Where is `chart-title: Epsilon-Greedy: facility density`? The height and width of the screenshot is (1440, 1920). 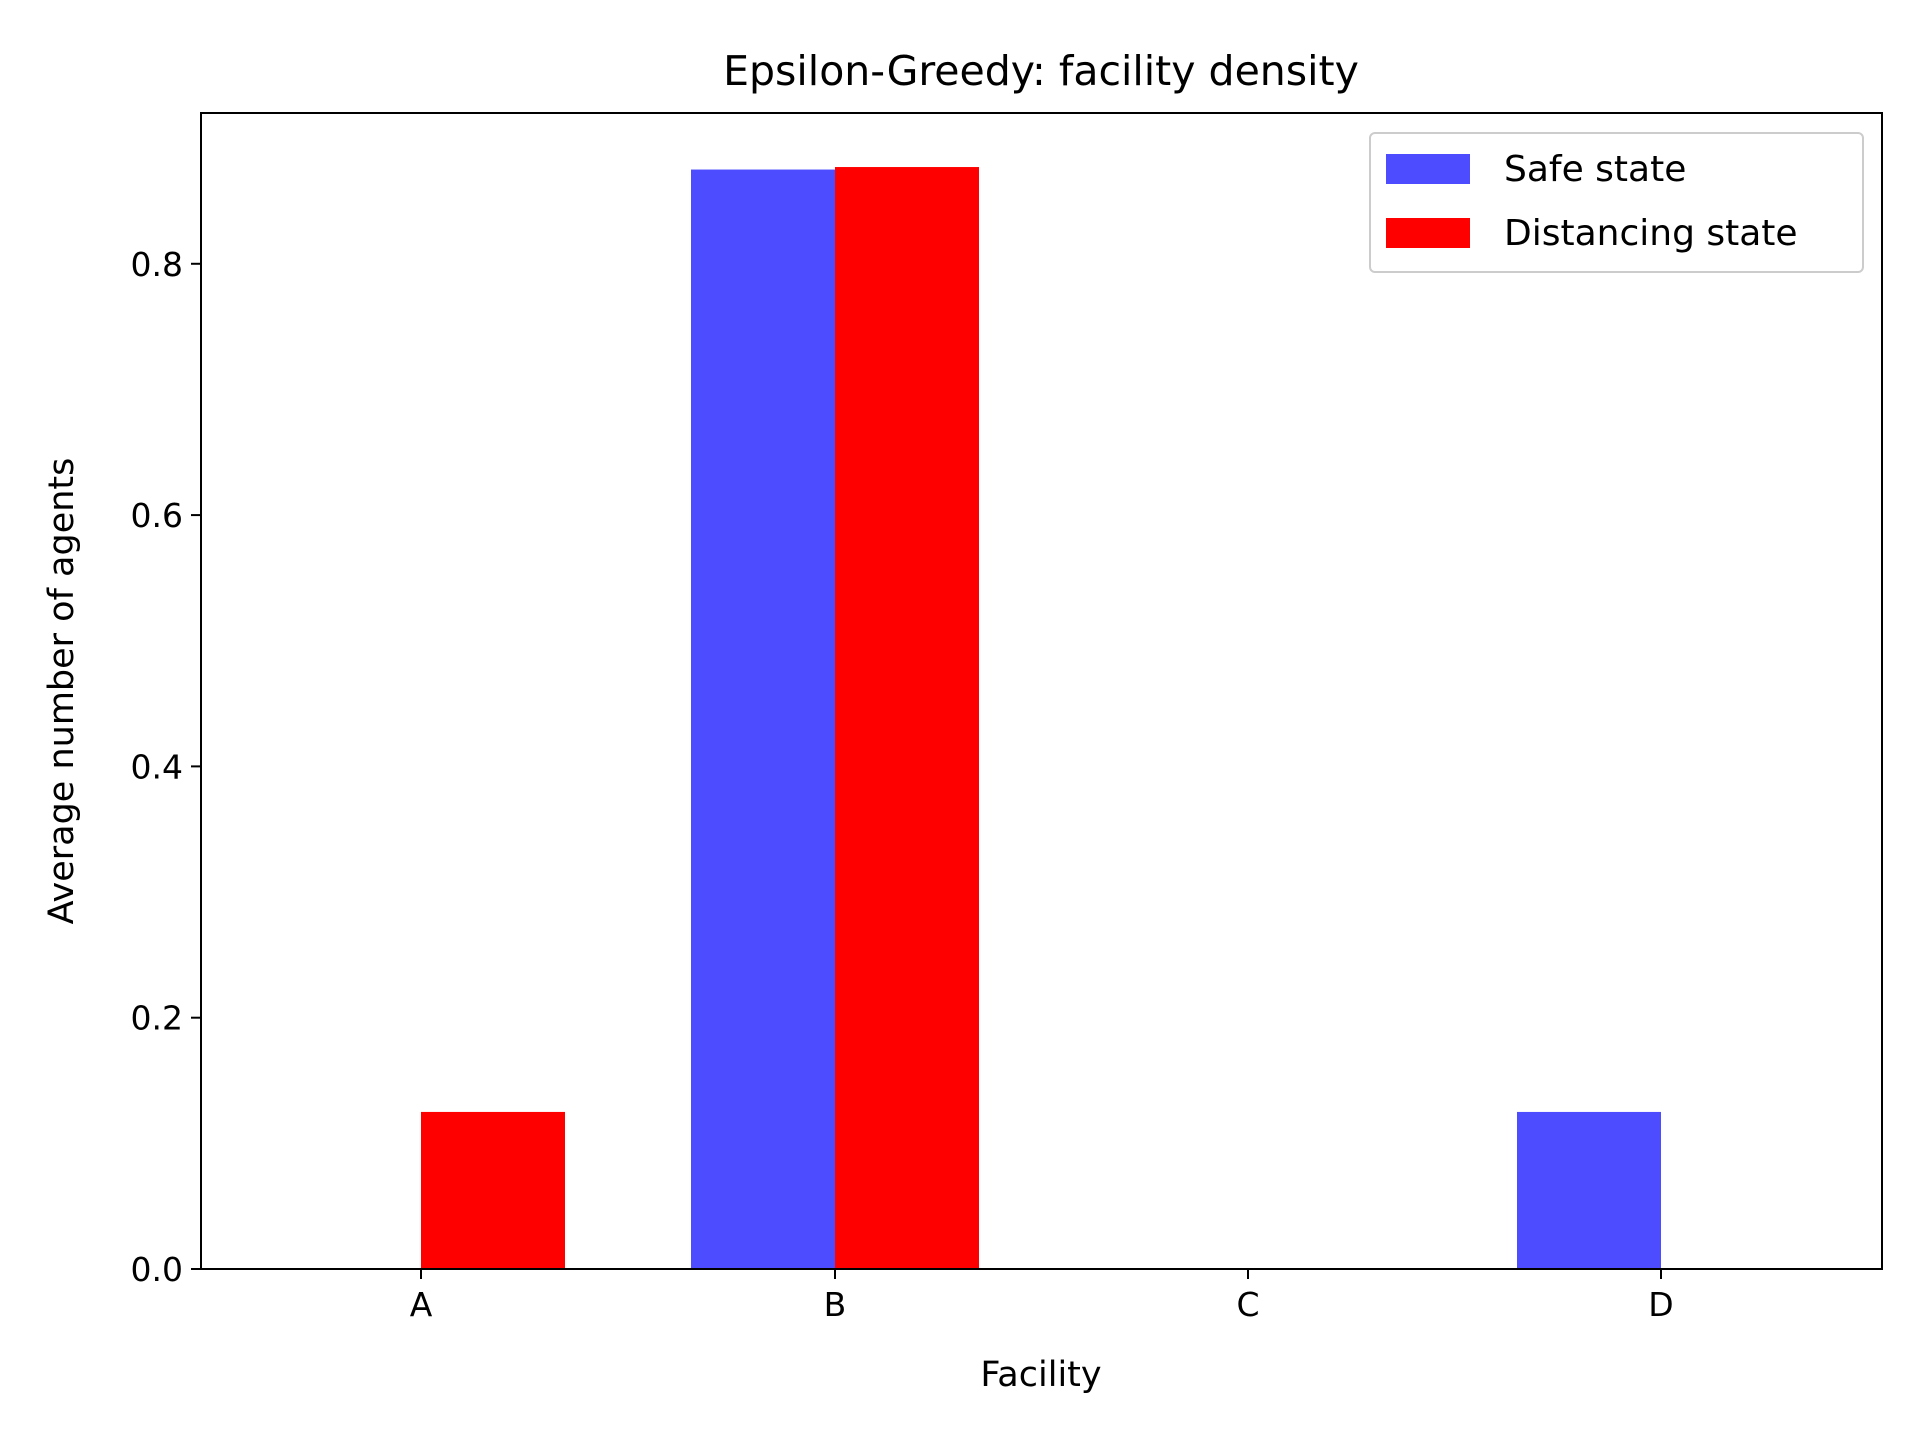 chart-title: Epsilon-Greedy: facility density is located at coordinates (1041, 71).